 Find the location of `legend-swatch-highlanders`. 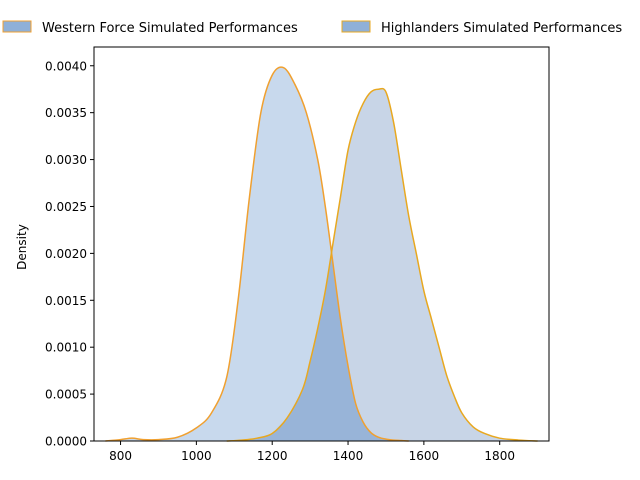

legend-swatch-highlanders is located at coordinates (356, 26).